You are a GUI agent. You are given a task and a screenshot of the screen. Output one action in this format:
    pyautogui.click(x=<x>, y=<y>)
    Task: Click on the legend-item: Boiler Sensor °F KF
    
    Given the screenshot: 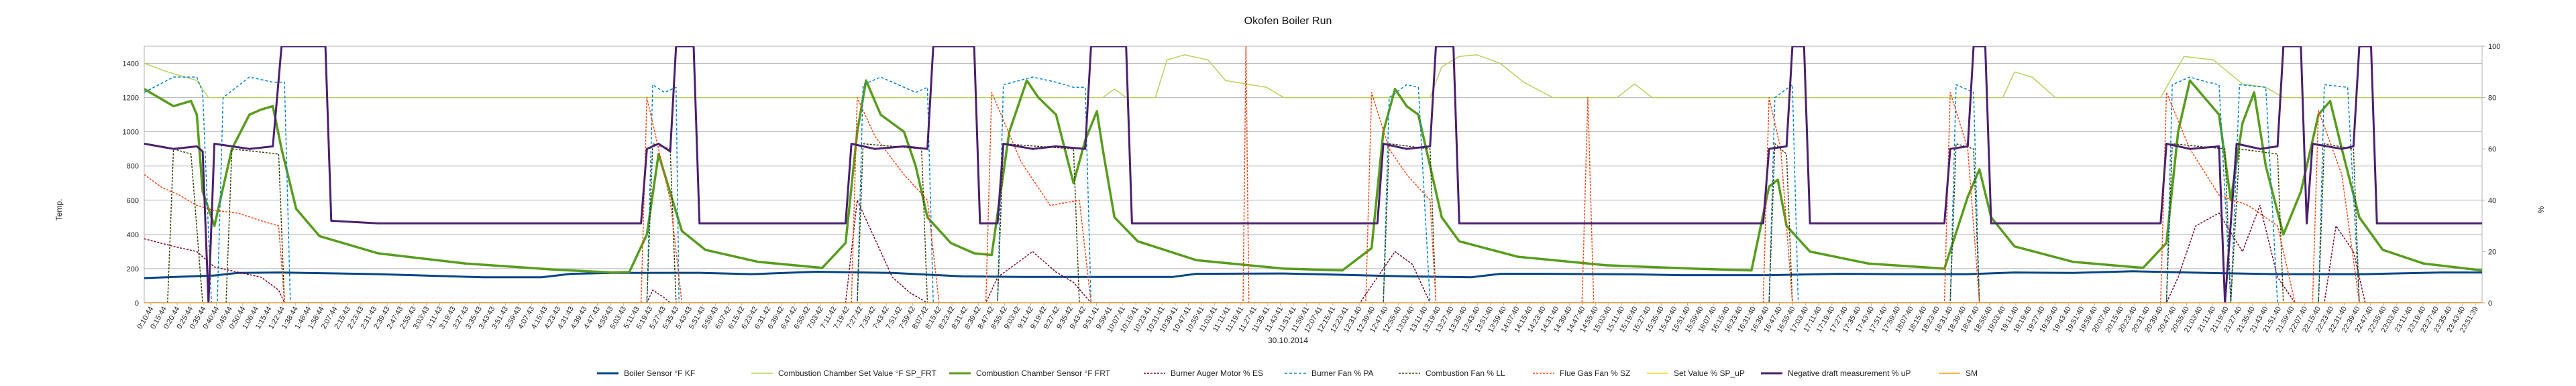 What is the action you would take?
    pyautogui.click(x=646, y=373)
    